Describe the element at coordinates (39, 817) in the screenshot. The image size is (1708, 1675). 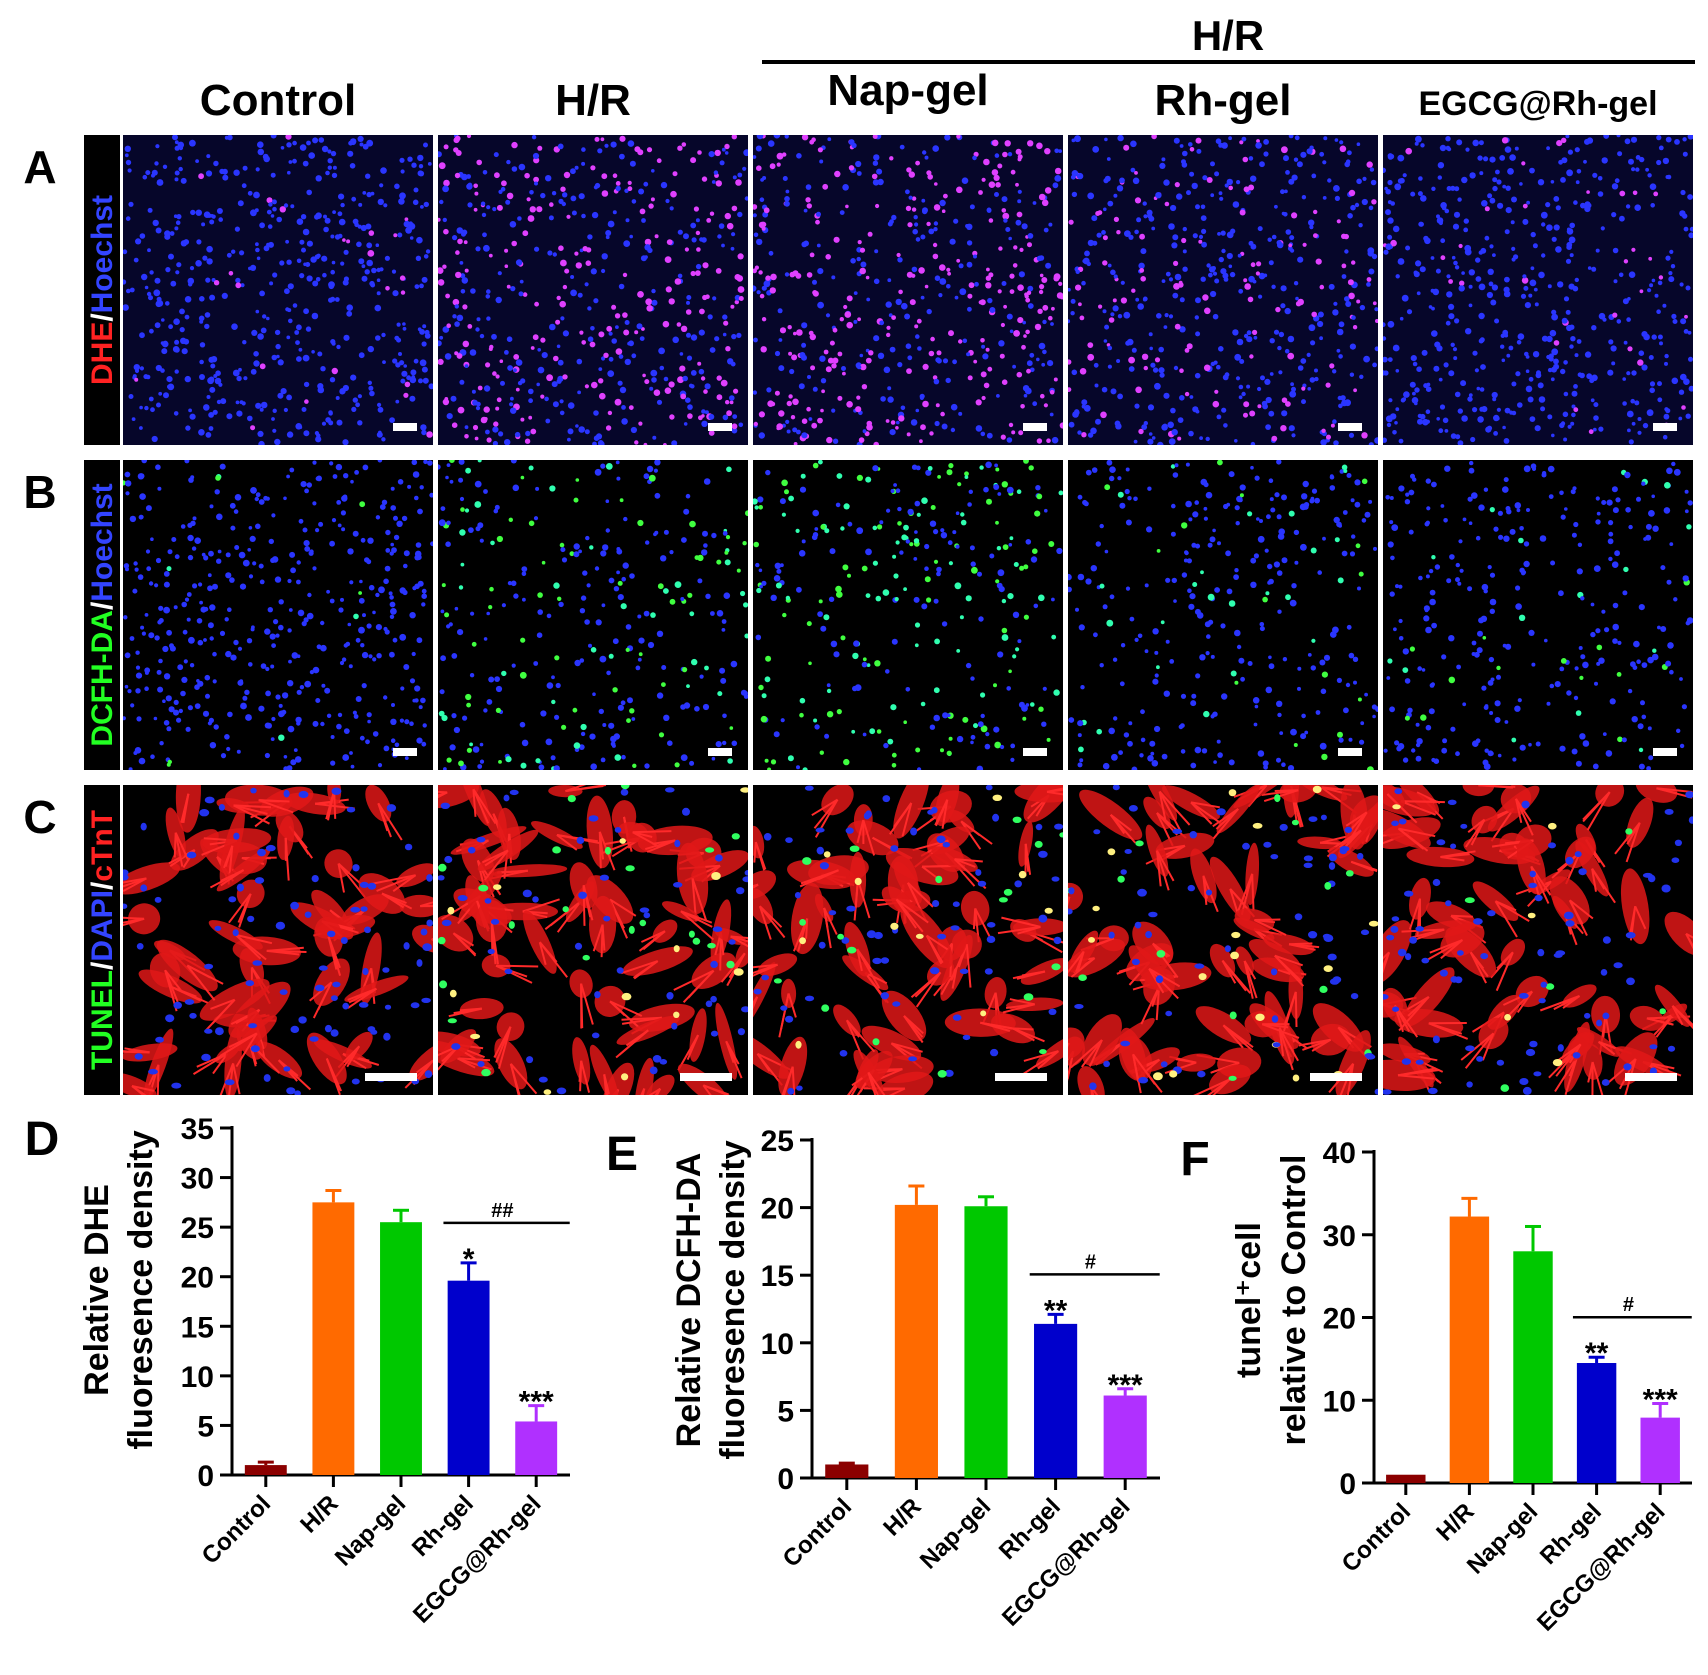
I see `row-letter: C` at that location.